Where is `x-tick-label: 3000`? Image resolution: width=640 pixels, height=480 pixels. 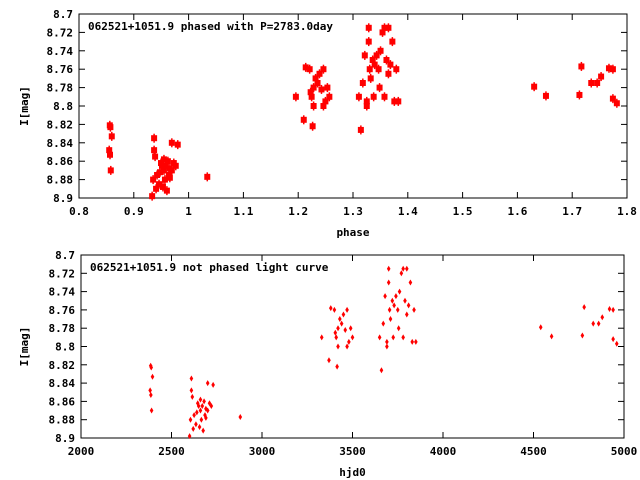 x-tick-label: 3000 is located at coordinates (262, 451).